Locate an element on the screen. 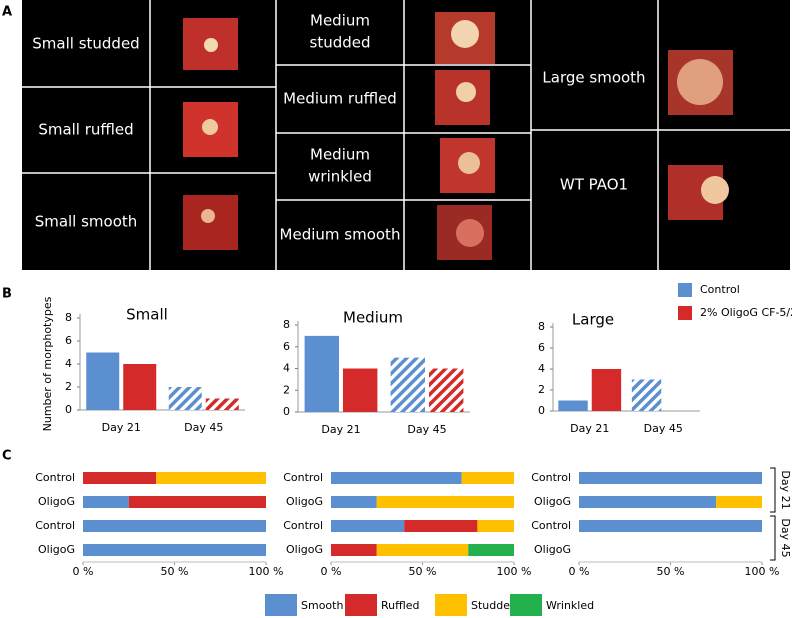  legend-label: Studded is located at coordinates (494, 605).